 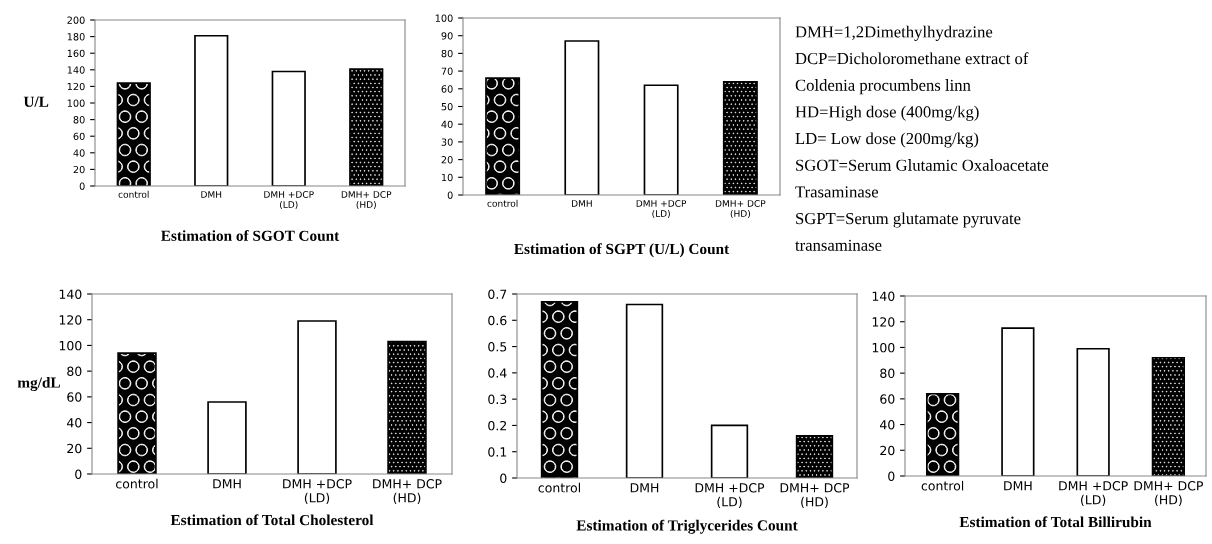 I want to click on y-tick-label: 0.1, so click(x=497, y=452).